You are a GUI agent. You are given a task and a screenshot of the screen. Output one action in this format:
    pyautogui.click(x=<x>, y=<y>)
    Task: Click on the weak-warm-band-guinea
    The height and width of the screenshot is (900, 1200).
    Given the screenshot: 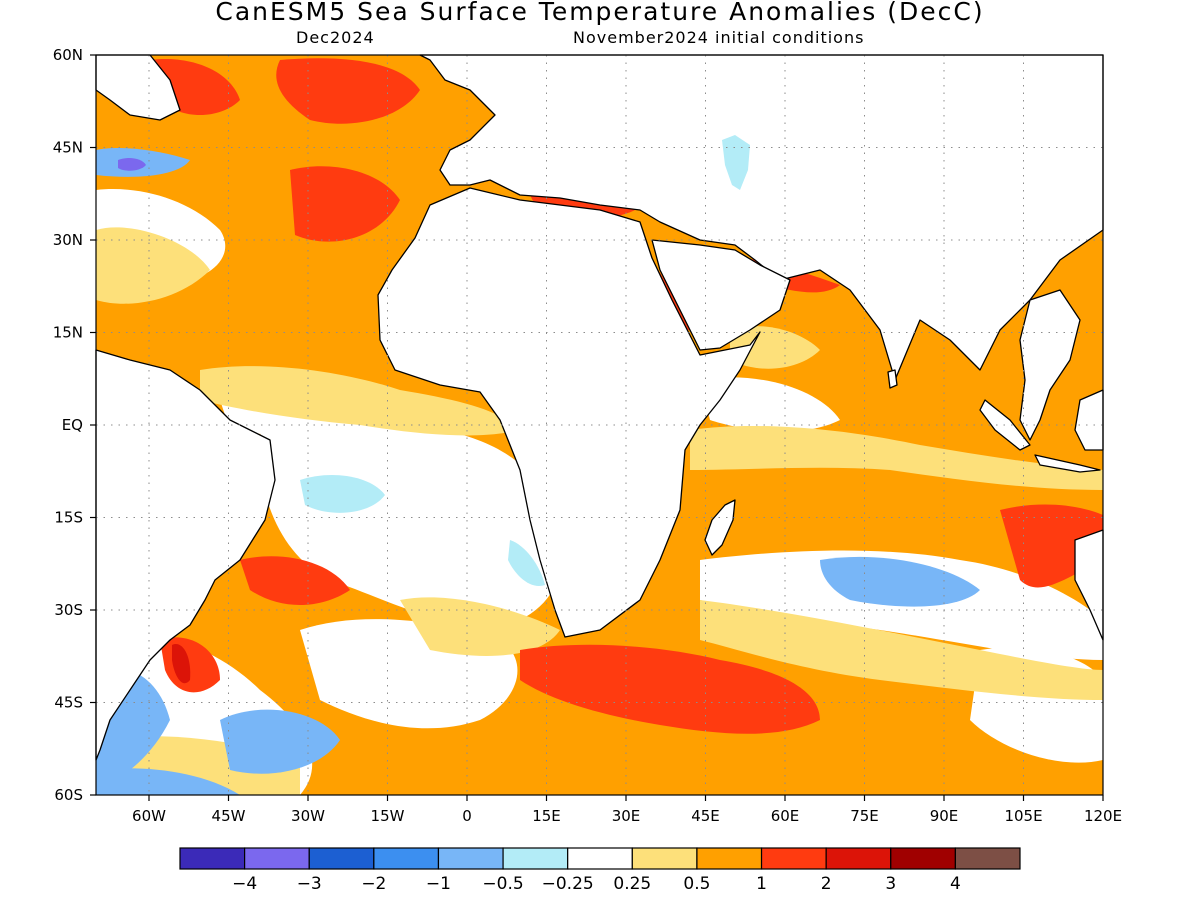 What is the action you would take?
    pyautogui.click(x=360, y=401)
    